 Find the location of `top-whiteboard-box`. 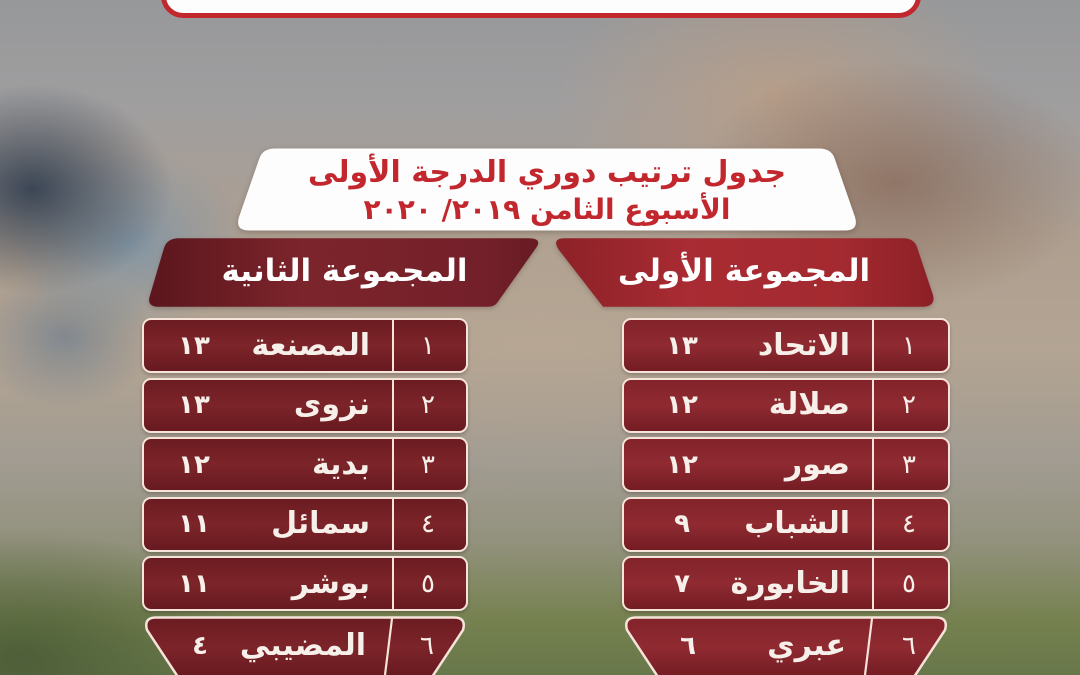

top-whiteboard-box is located at coordinates (541, 9).